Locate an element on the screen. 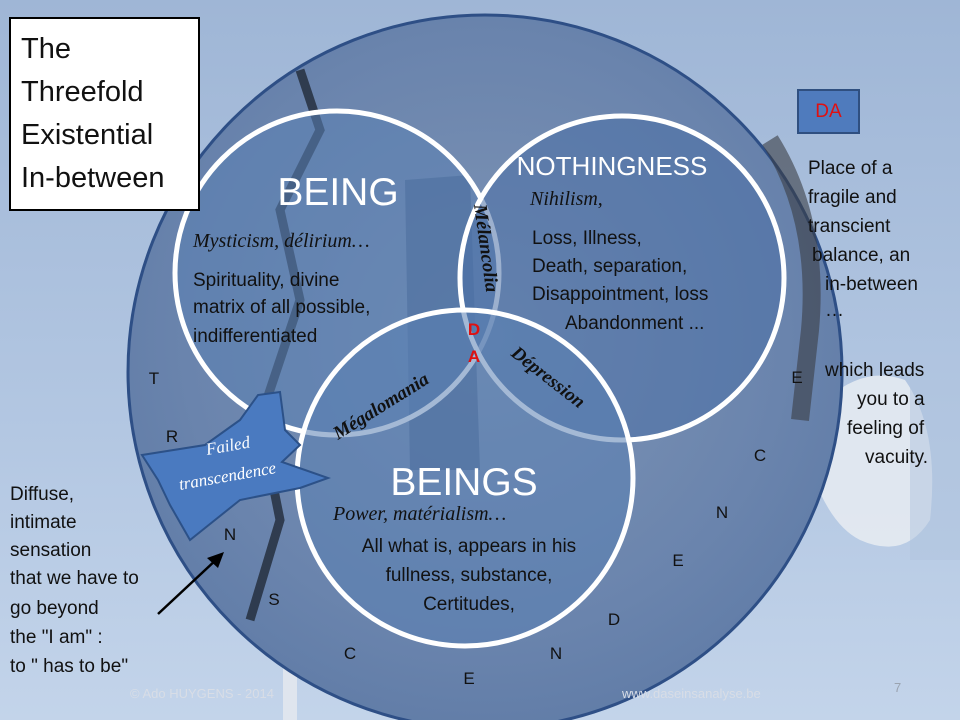 The height and width of the screenshot is (720, 960). right-text-line: fragile and is located at coordinates (852, 197).